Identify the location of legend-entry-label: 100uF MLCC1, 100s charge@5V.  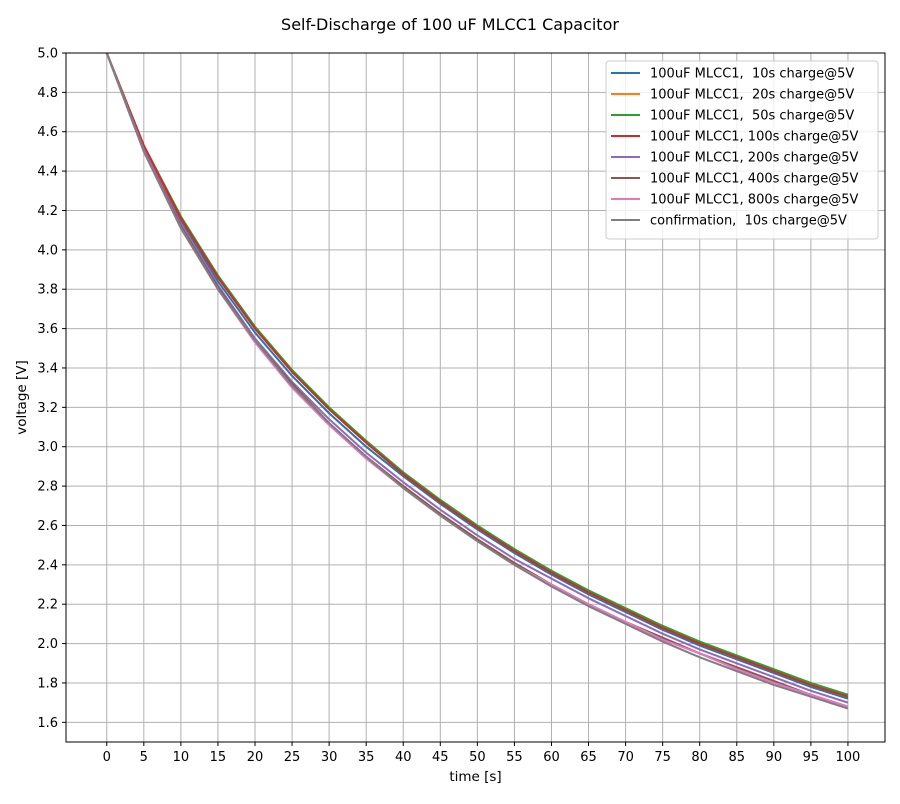
(754, 137).